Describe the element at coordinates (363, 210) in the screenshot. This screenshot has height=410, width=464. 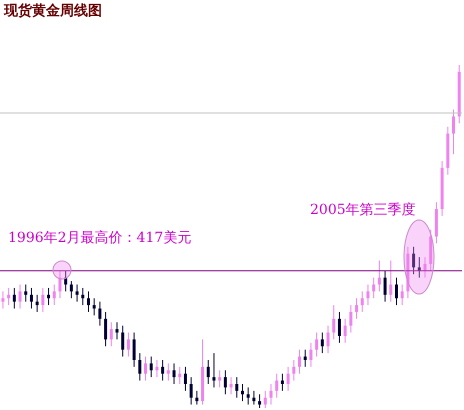
I see `annotation: 2005年第三季度` at that location.